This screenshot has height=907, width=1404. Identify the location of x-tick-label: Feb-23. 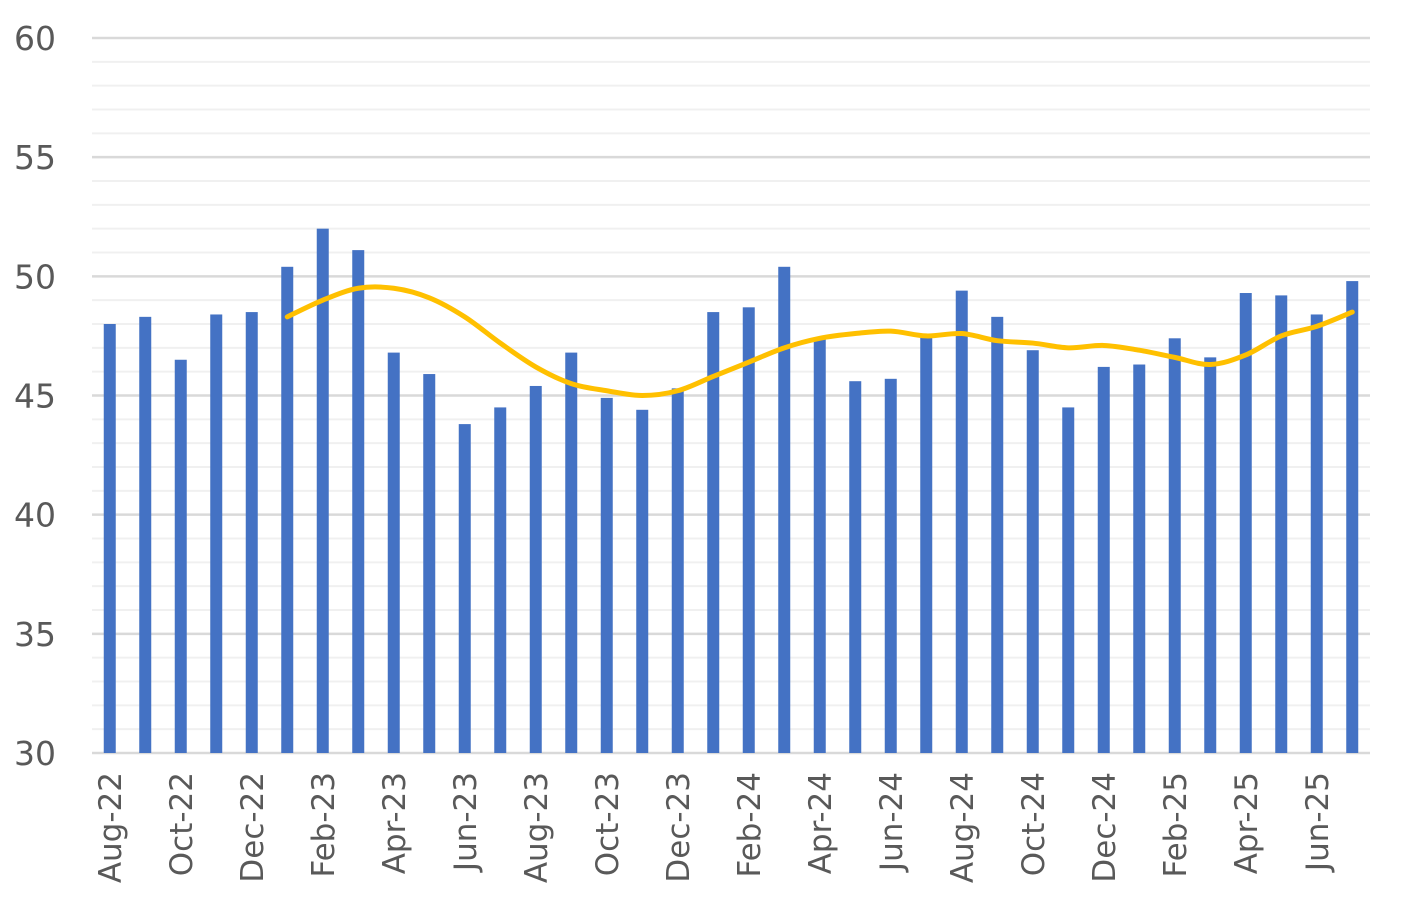
(324, 825).